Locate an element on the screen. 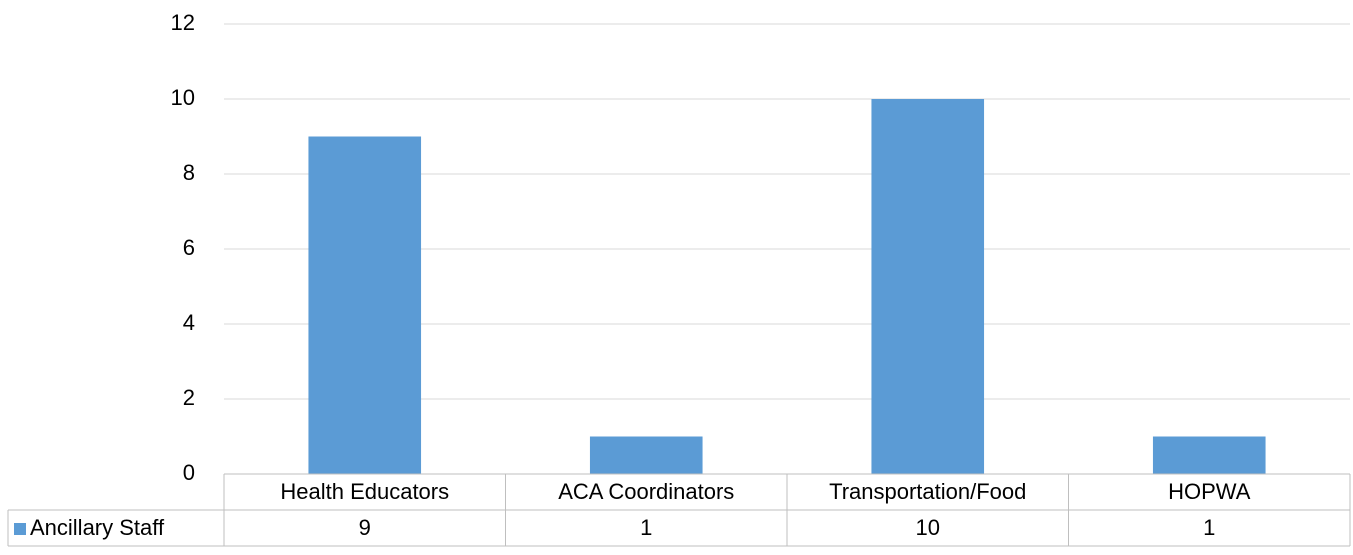 The height and width of the screenshot is (555, 1353). y-tick-label: 10 is located at coordinates (183, 97).